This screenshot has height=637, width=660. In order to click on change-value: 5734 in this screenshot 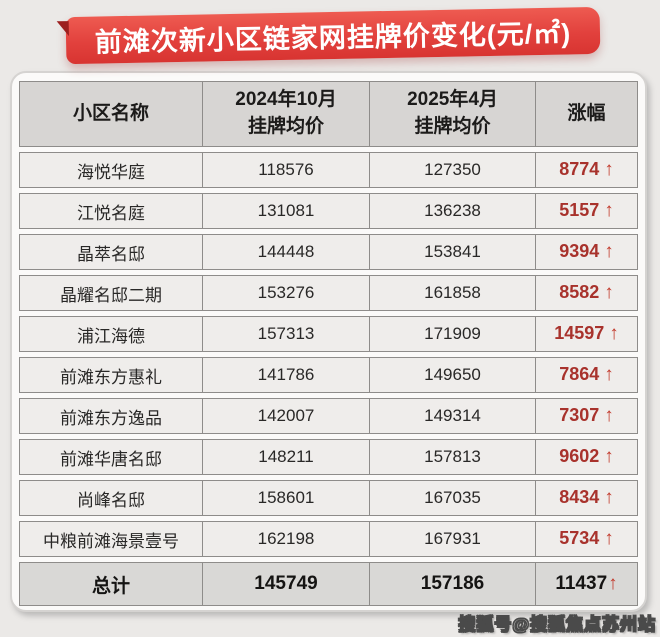, I will do `click(579, 538)`.